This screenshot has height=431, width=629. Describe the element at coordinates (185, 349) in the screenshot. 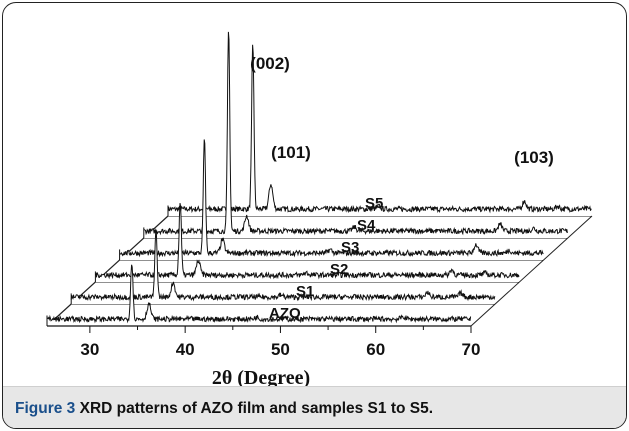

I see `x-tick-label-40: 40` at that location.